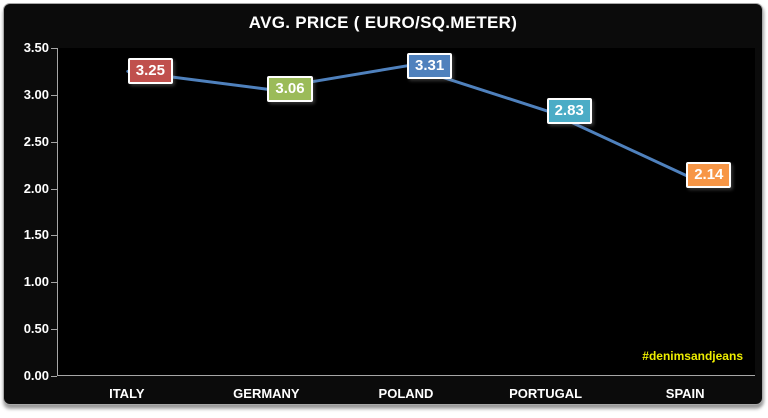 The height and width of the screenshot is (418, 768). Describe the element at coordinates (36, 47) in the screenshot. I see `y-tick-label: 3.50` at that location.